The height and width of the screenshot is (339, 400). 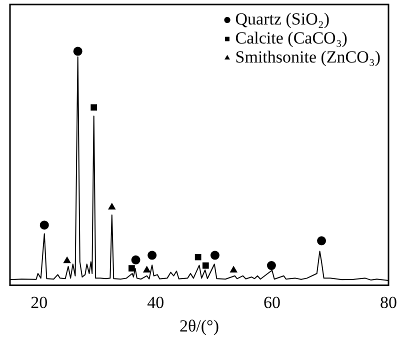 What do you see at coordinates (388, 302) in the screenshot?
I see `x-tick-label: 80` at bounding box center [388, 302].